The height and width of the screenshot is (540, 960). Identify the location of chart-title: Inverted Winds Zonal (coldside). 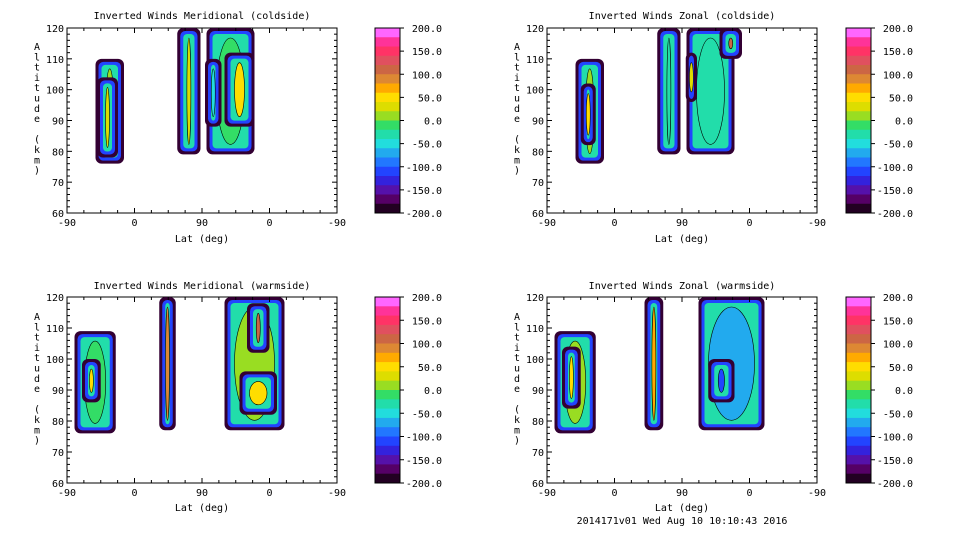
(682, 16).